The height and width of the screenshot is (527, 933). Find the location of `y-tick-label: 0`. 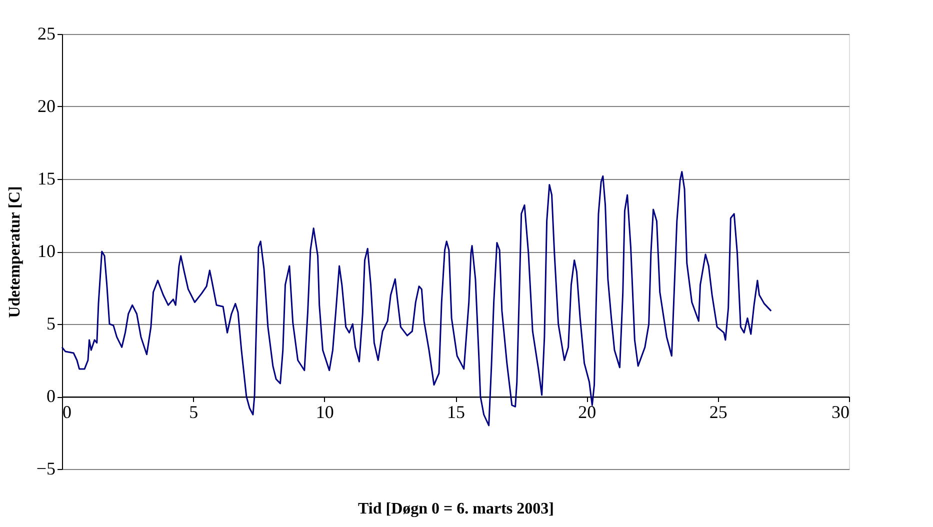

y-tick-label: 0 is located at coordinates (51, 396).